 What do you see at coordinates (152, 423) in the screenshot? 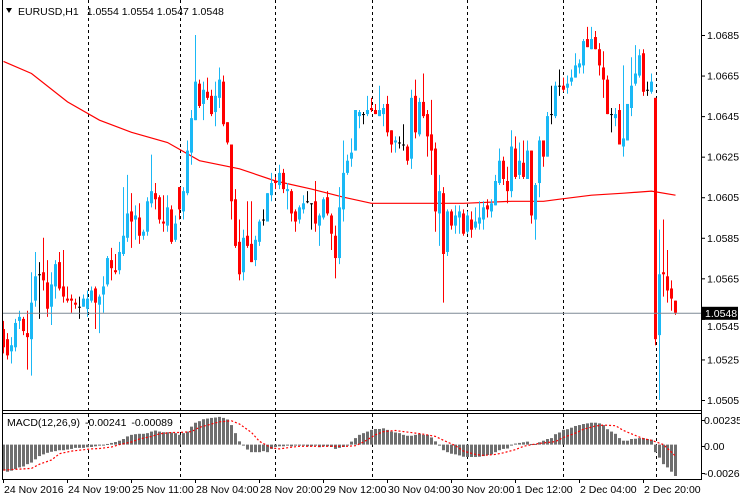
I see `macd-signal-value: -0.00089` at bounding box center [152, 423].